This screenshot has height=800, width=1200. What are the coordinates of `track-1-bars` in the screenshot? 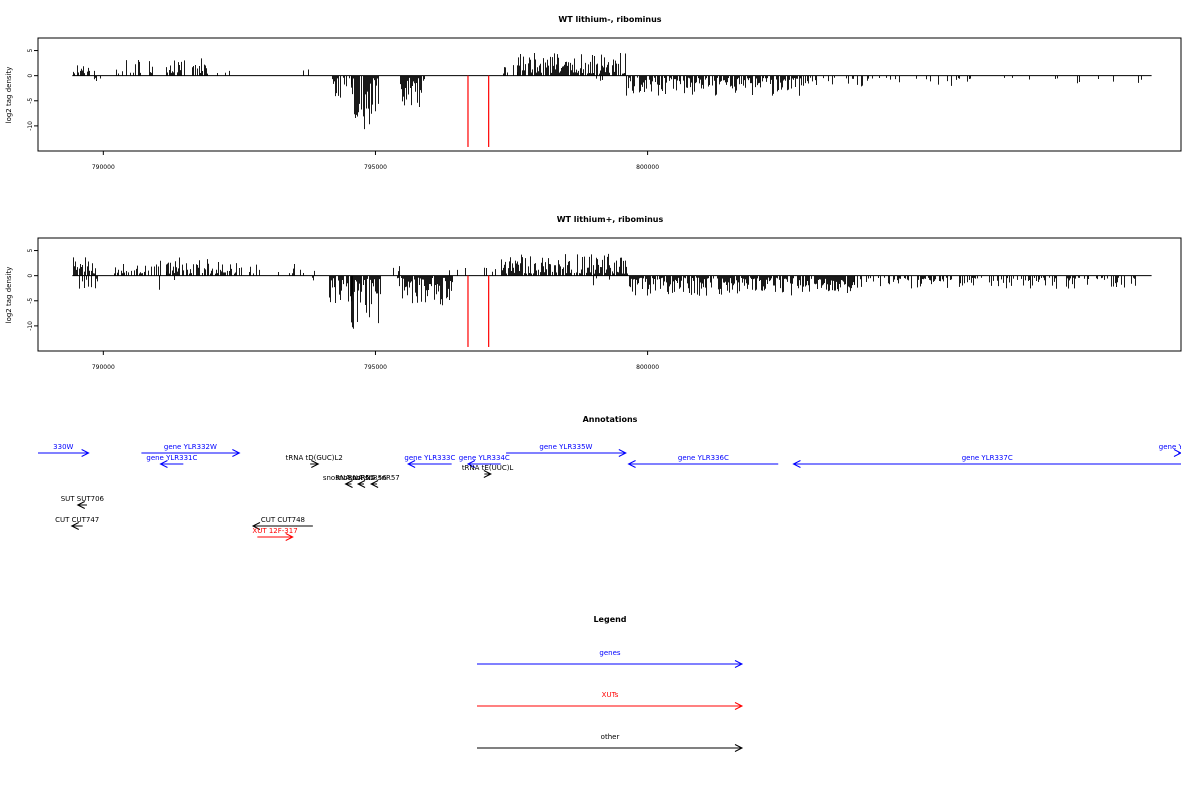 It's located at (612, 91).